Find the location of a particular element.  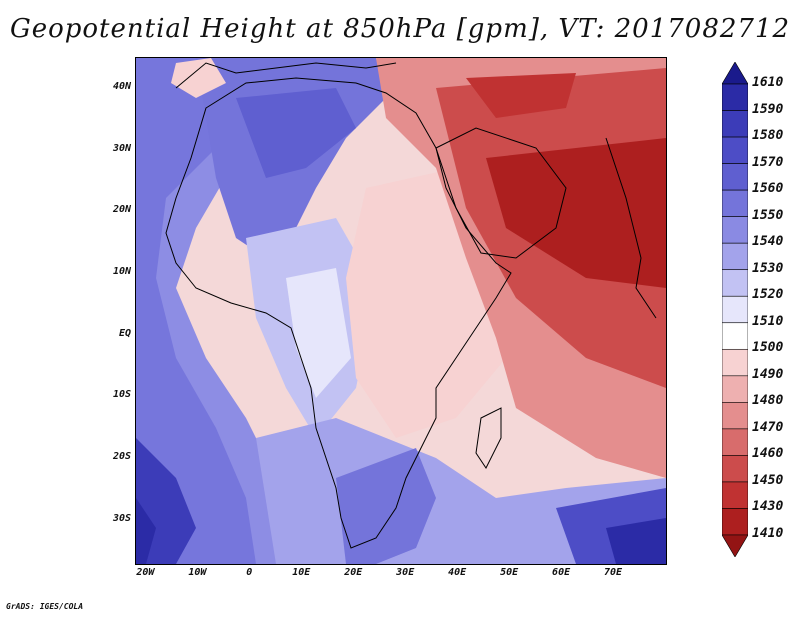

colorbar-label: 1580 is located at coordinates (768, 136).